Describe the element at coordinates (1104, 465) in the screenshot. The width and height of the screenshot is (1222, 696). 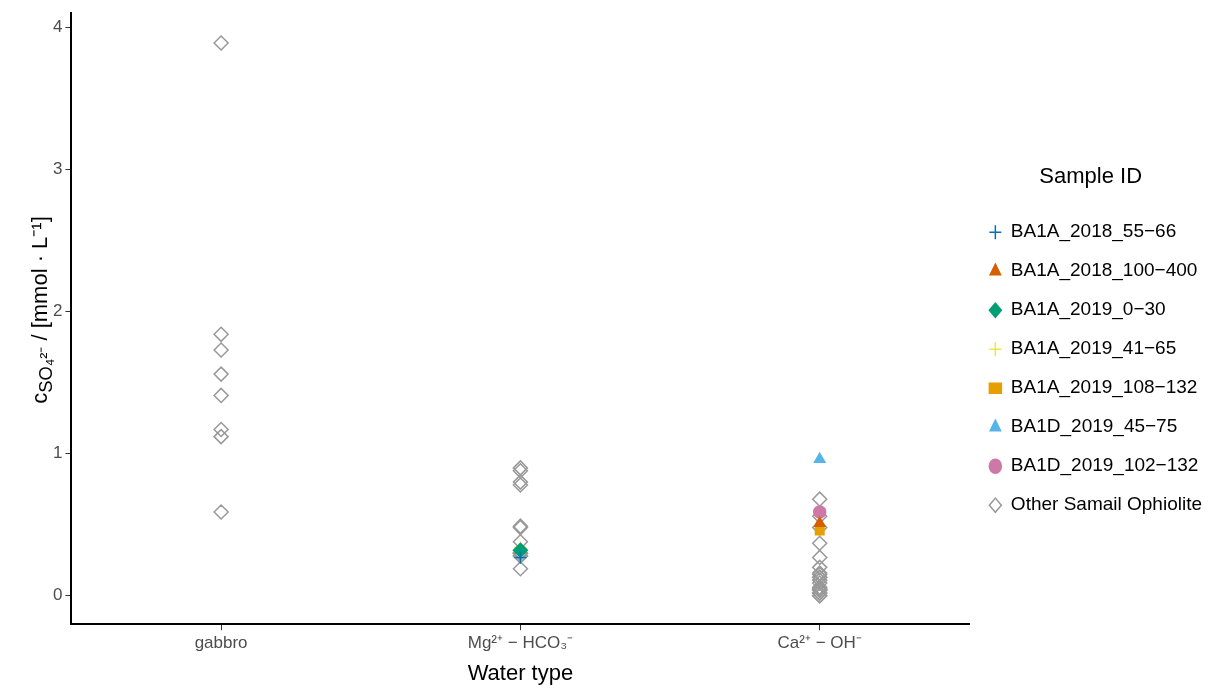
I see `legend-label: BA1D_2019_102−132` at that location.